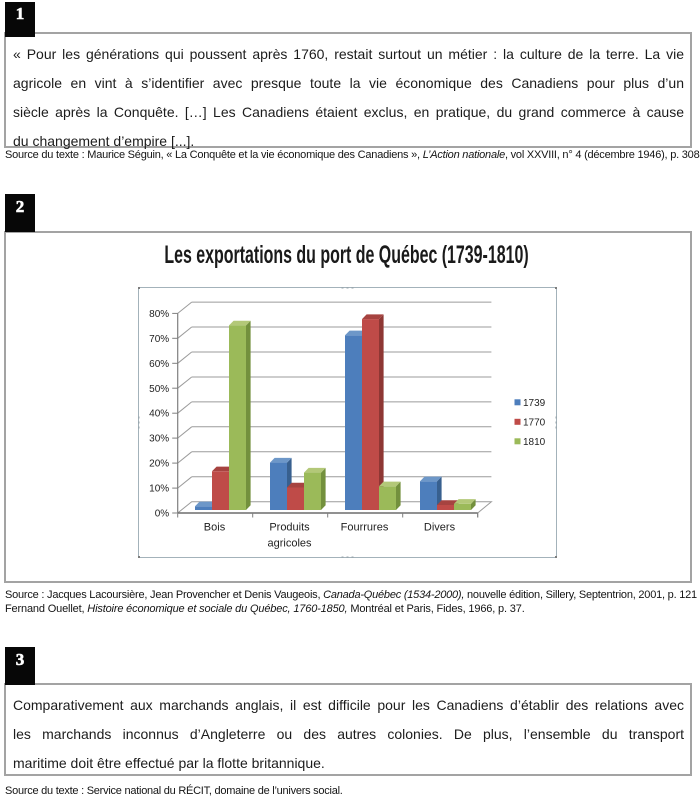 This screenshot has width=700, height=799. Describe the element at coordinates (159, 439) in the screenshot. I see `svg-text: 30%` at that location.